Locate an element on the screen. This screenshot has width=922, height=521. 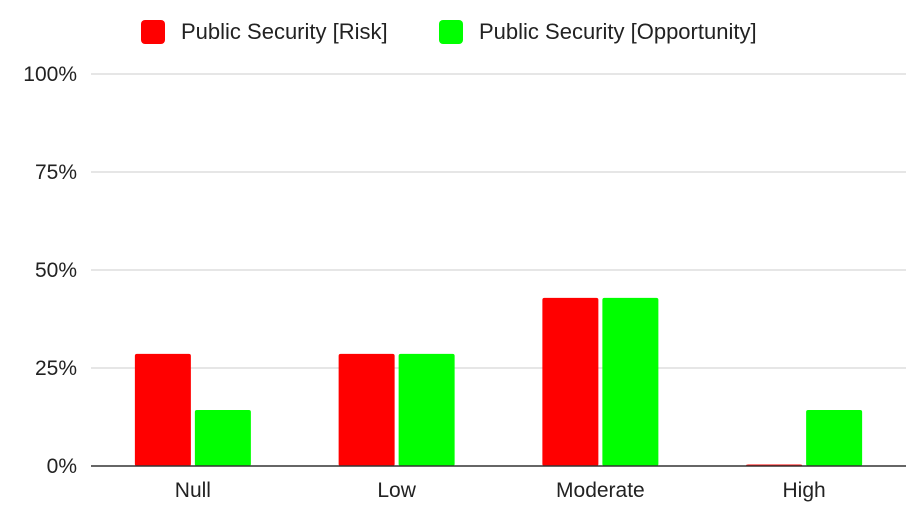
x-category-label: Moderate is located at coordinates (600, 490).